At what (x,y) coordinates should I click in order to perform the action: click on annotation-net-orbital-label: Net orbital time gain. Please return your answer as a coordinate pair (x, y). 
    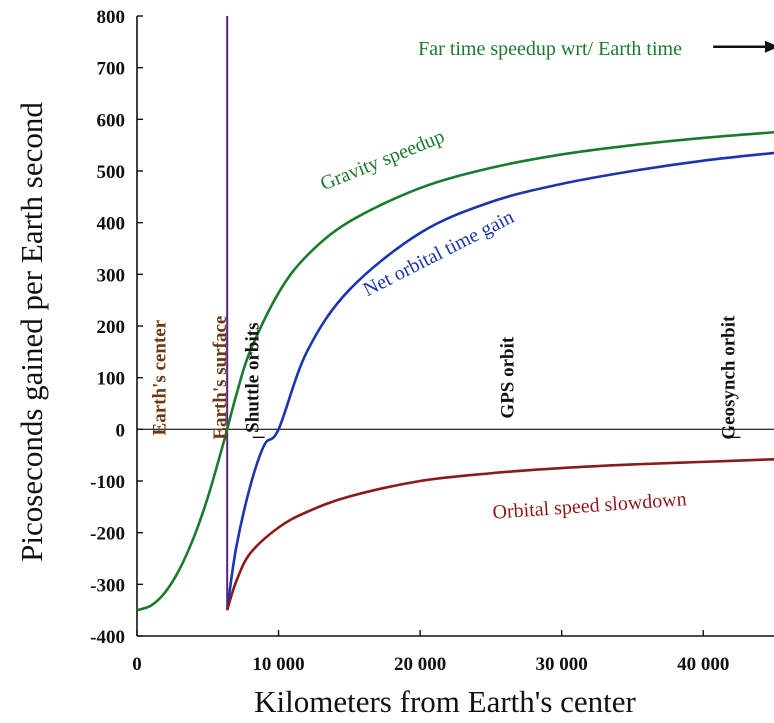
    Looking at the image, I should click on (439, 253).